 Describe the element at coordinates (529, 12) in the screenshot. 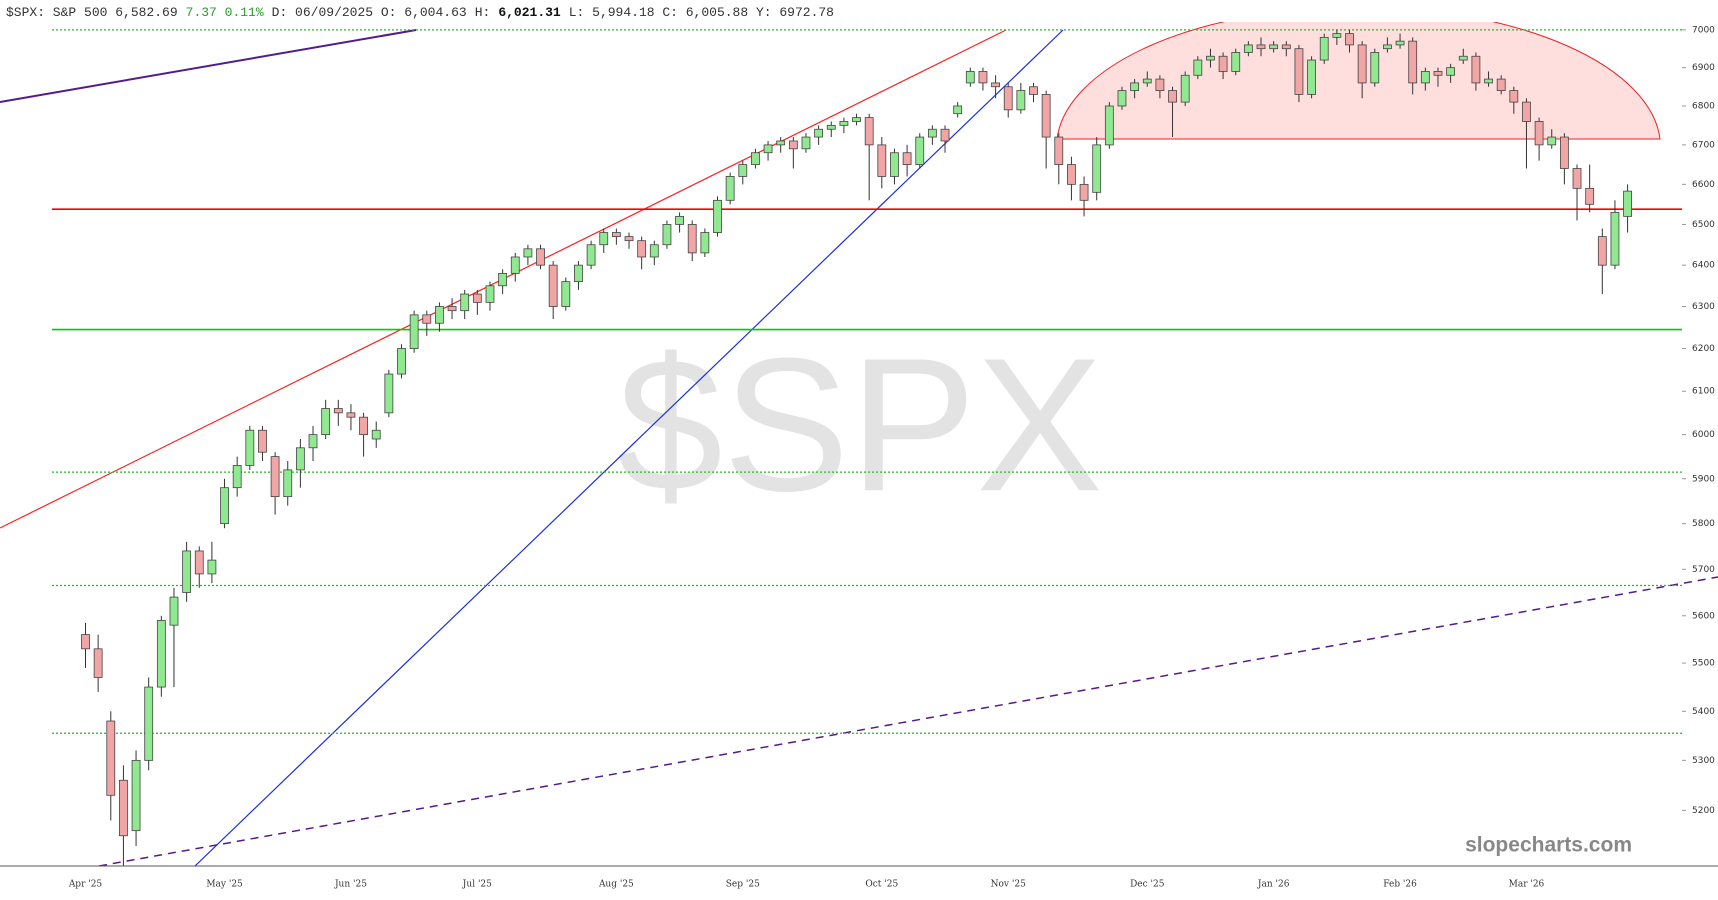

I see `header-field: 6,021.31` at that location.